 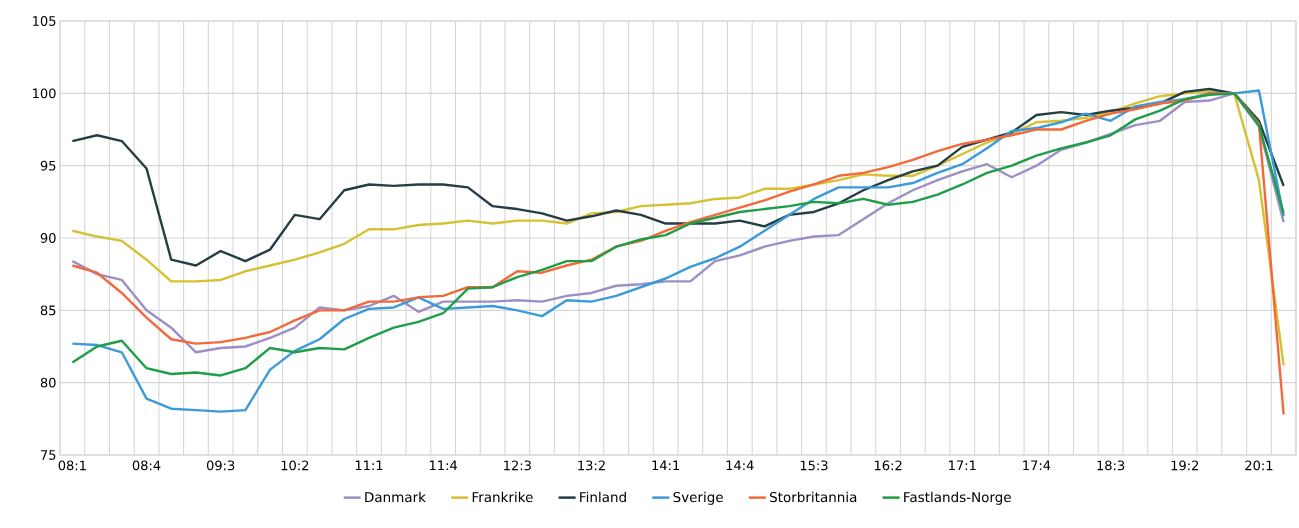 What do you see at coordinates (1185, 465) in the screenshot?
I see `x-tick-label: 19:2` at bounding box center [1185, 465].